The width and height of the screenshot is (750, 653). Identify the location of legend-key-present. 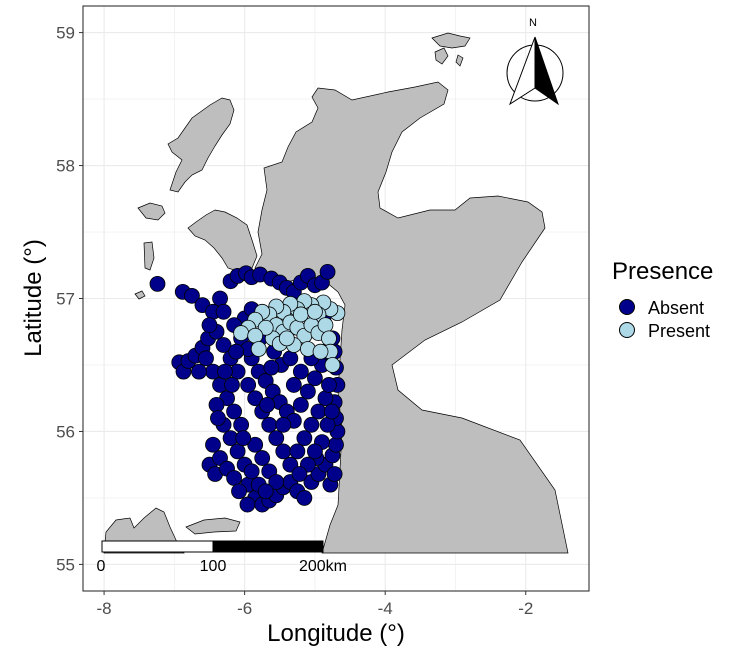
(627, 330).